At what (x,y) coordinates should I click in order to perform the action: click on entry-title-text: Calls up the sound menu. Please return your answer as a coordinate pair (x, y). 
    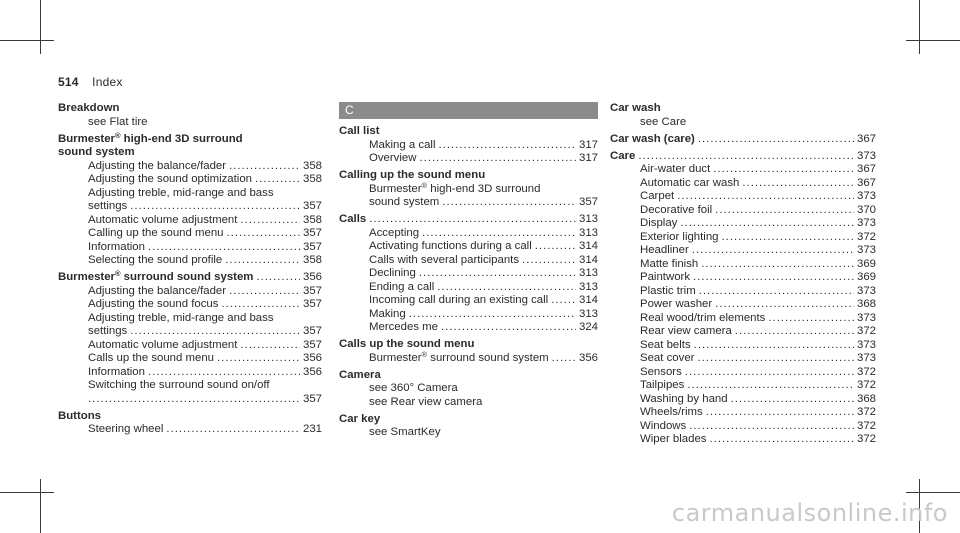
    Looking at the image, I should click on (406, 344).